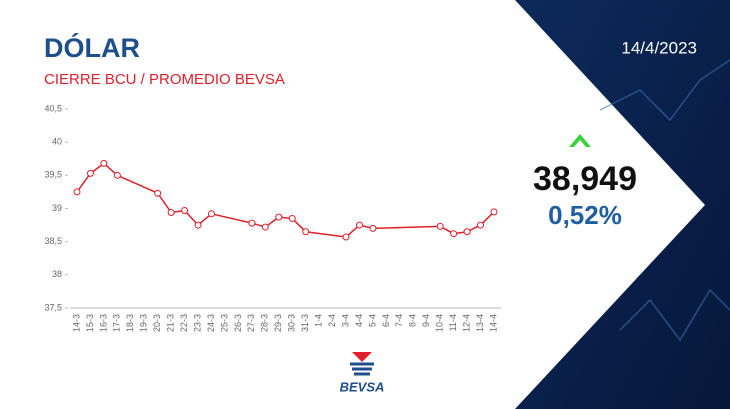 The width and height of the screenshot is (730, 409). Describe the element at coordinates (362, 386) in the screenshot. I see `logo-text: BEVSA` at that location.